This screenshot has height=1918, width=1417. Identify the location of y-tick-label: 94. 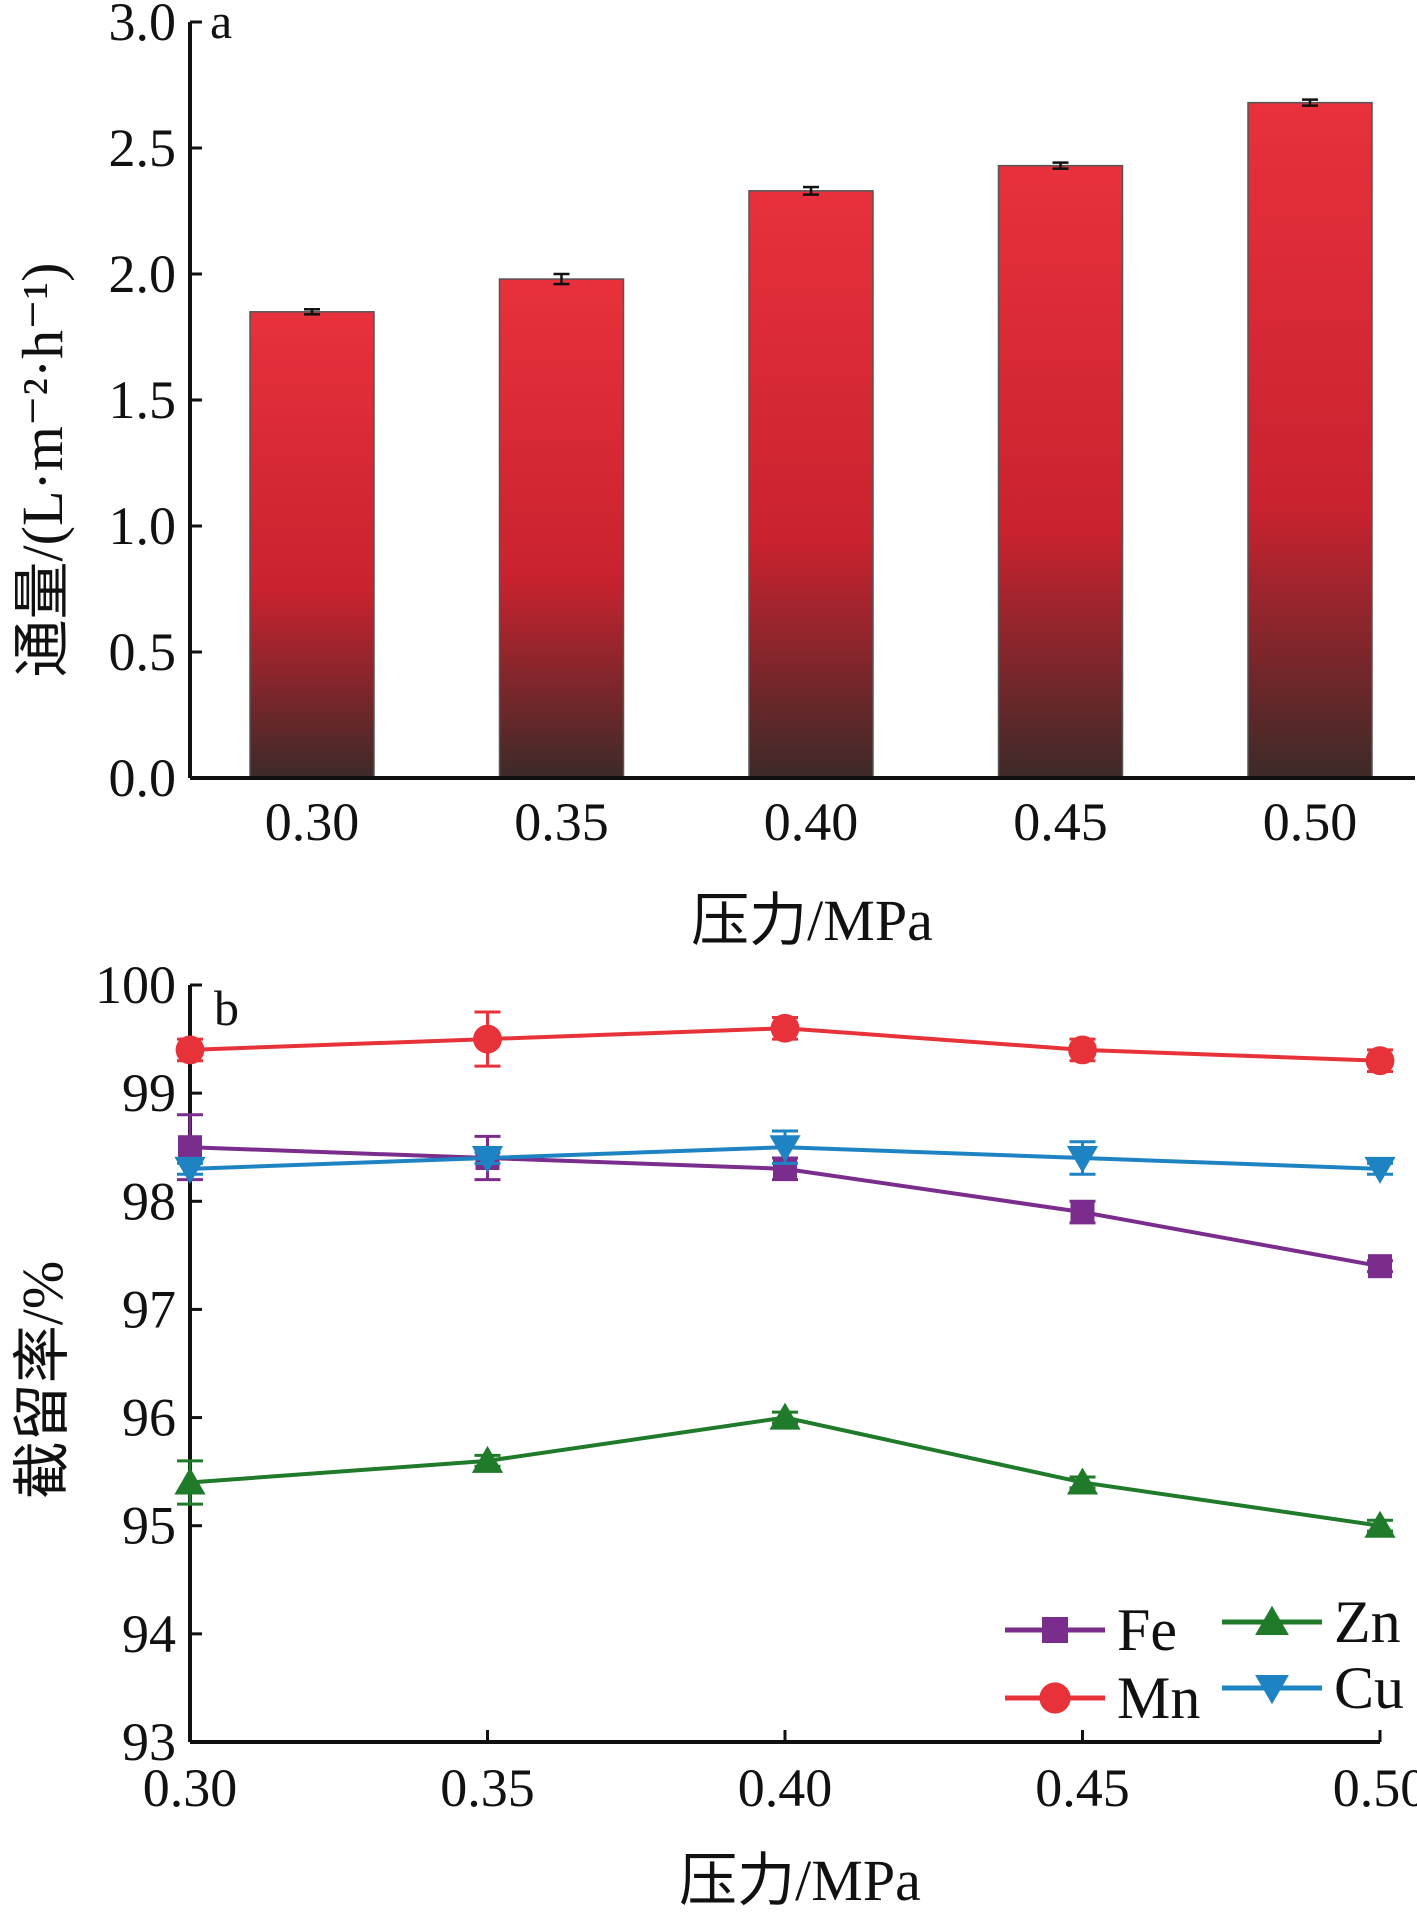
(149, 1634).